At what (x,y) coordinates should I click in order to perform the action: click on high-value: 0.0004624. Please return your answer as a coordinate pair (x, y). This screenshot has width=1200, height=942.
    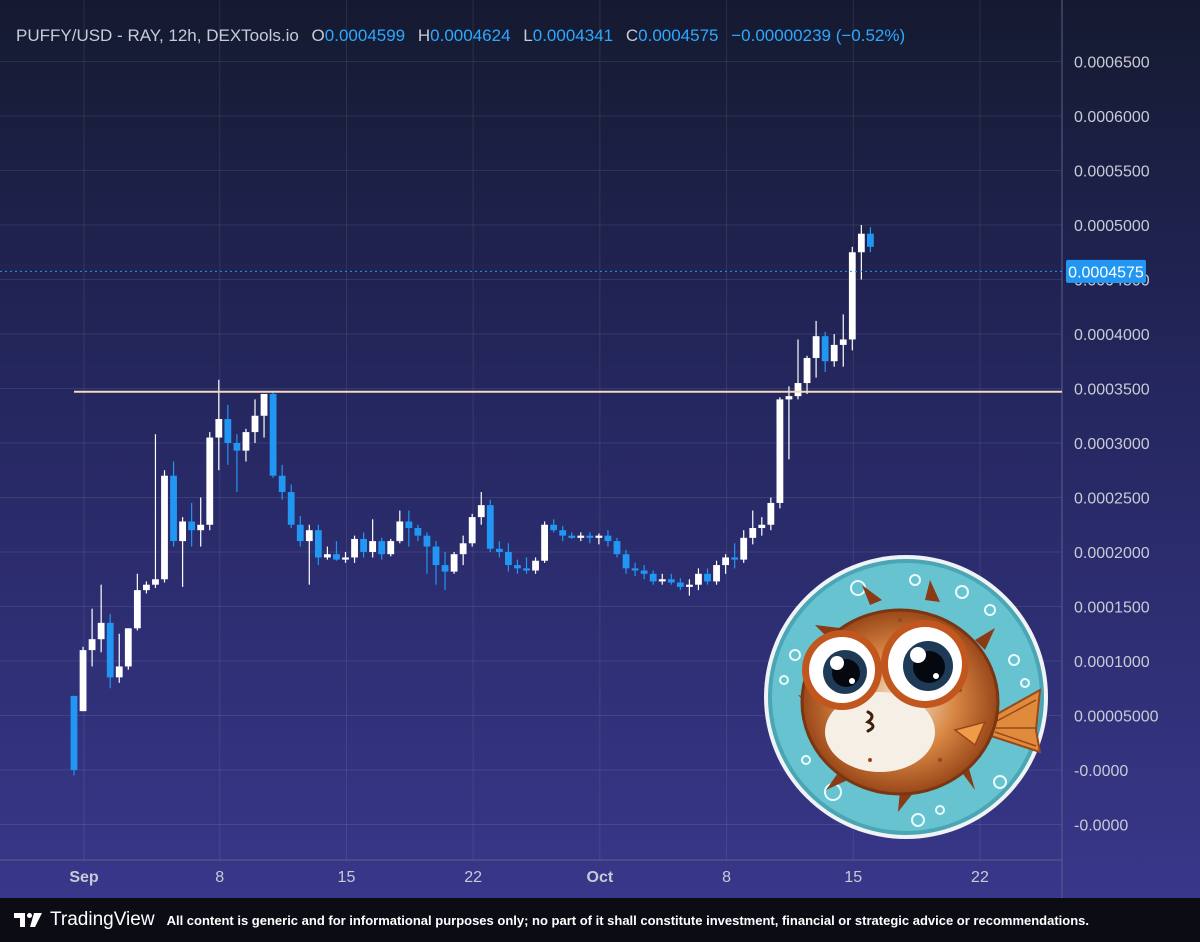
    Looking at the image, I should click on (470, 35).